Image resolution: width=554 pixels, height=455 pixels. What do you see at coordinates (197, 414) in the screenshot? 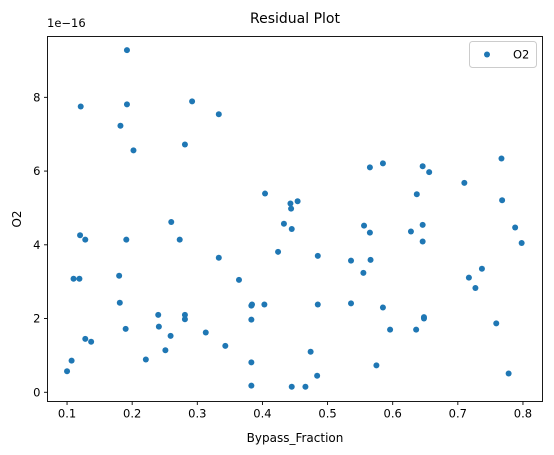
I see `x-tick-label: 0.3` at bounding box center [197, 414].